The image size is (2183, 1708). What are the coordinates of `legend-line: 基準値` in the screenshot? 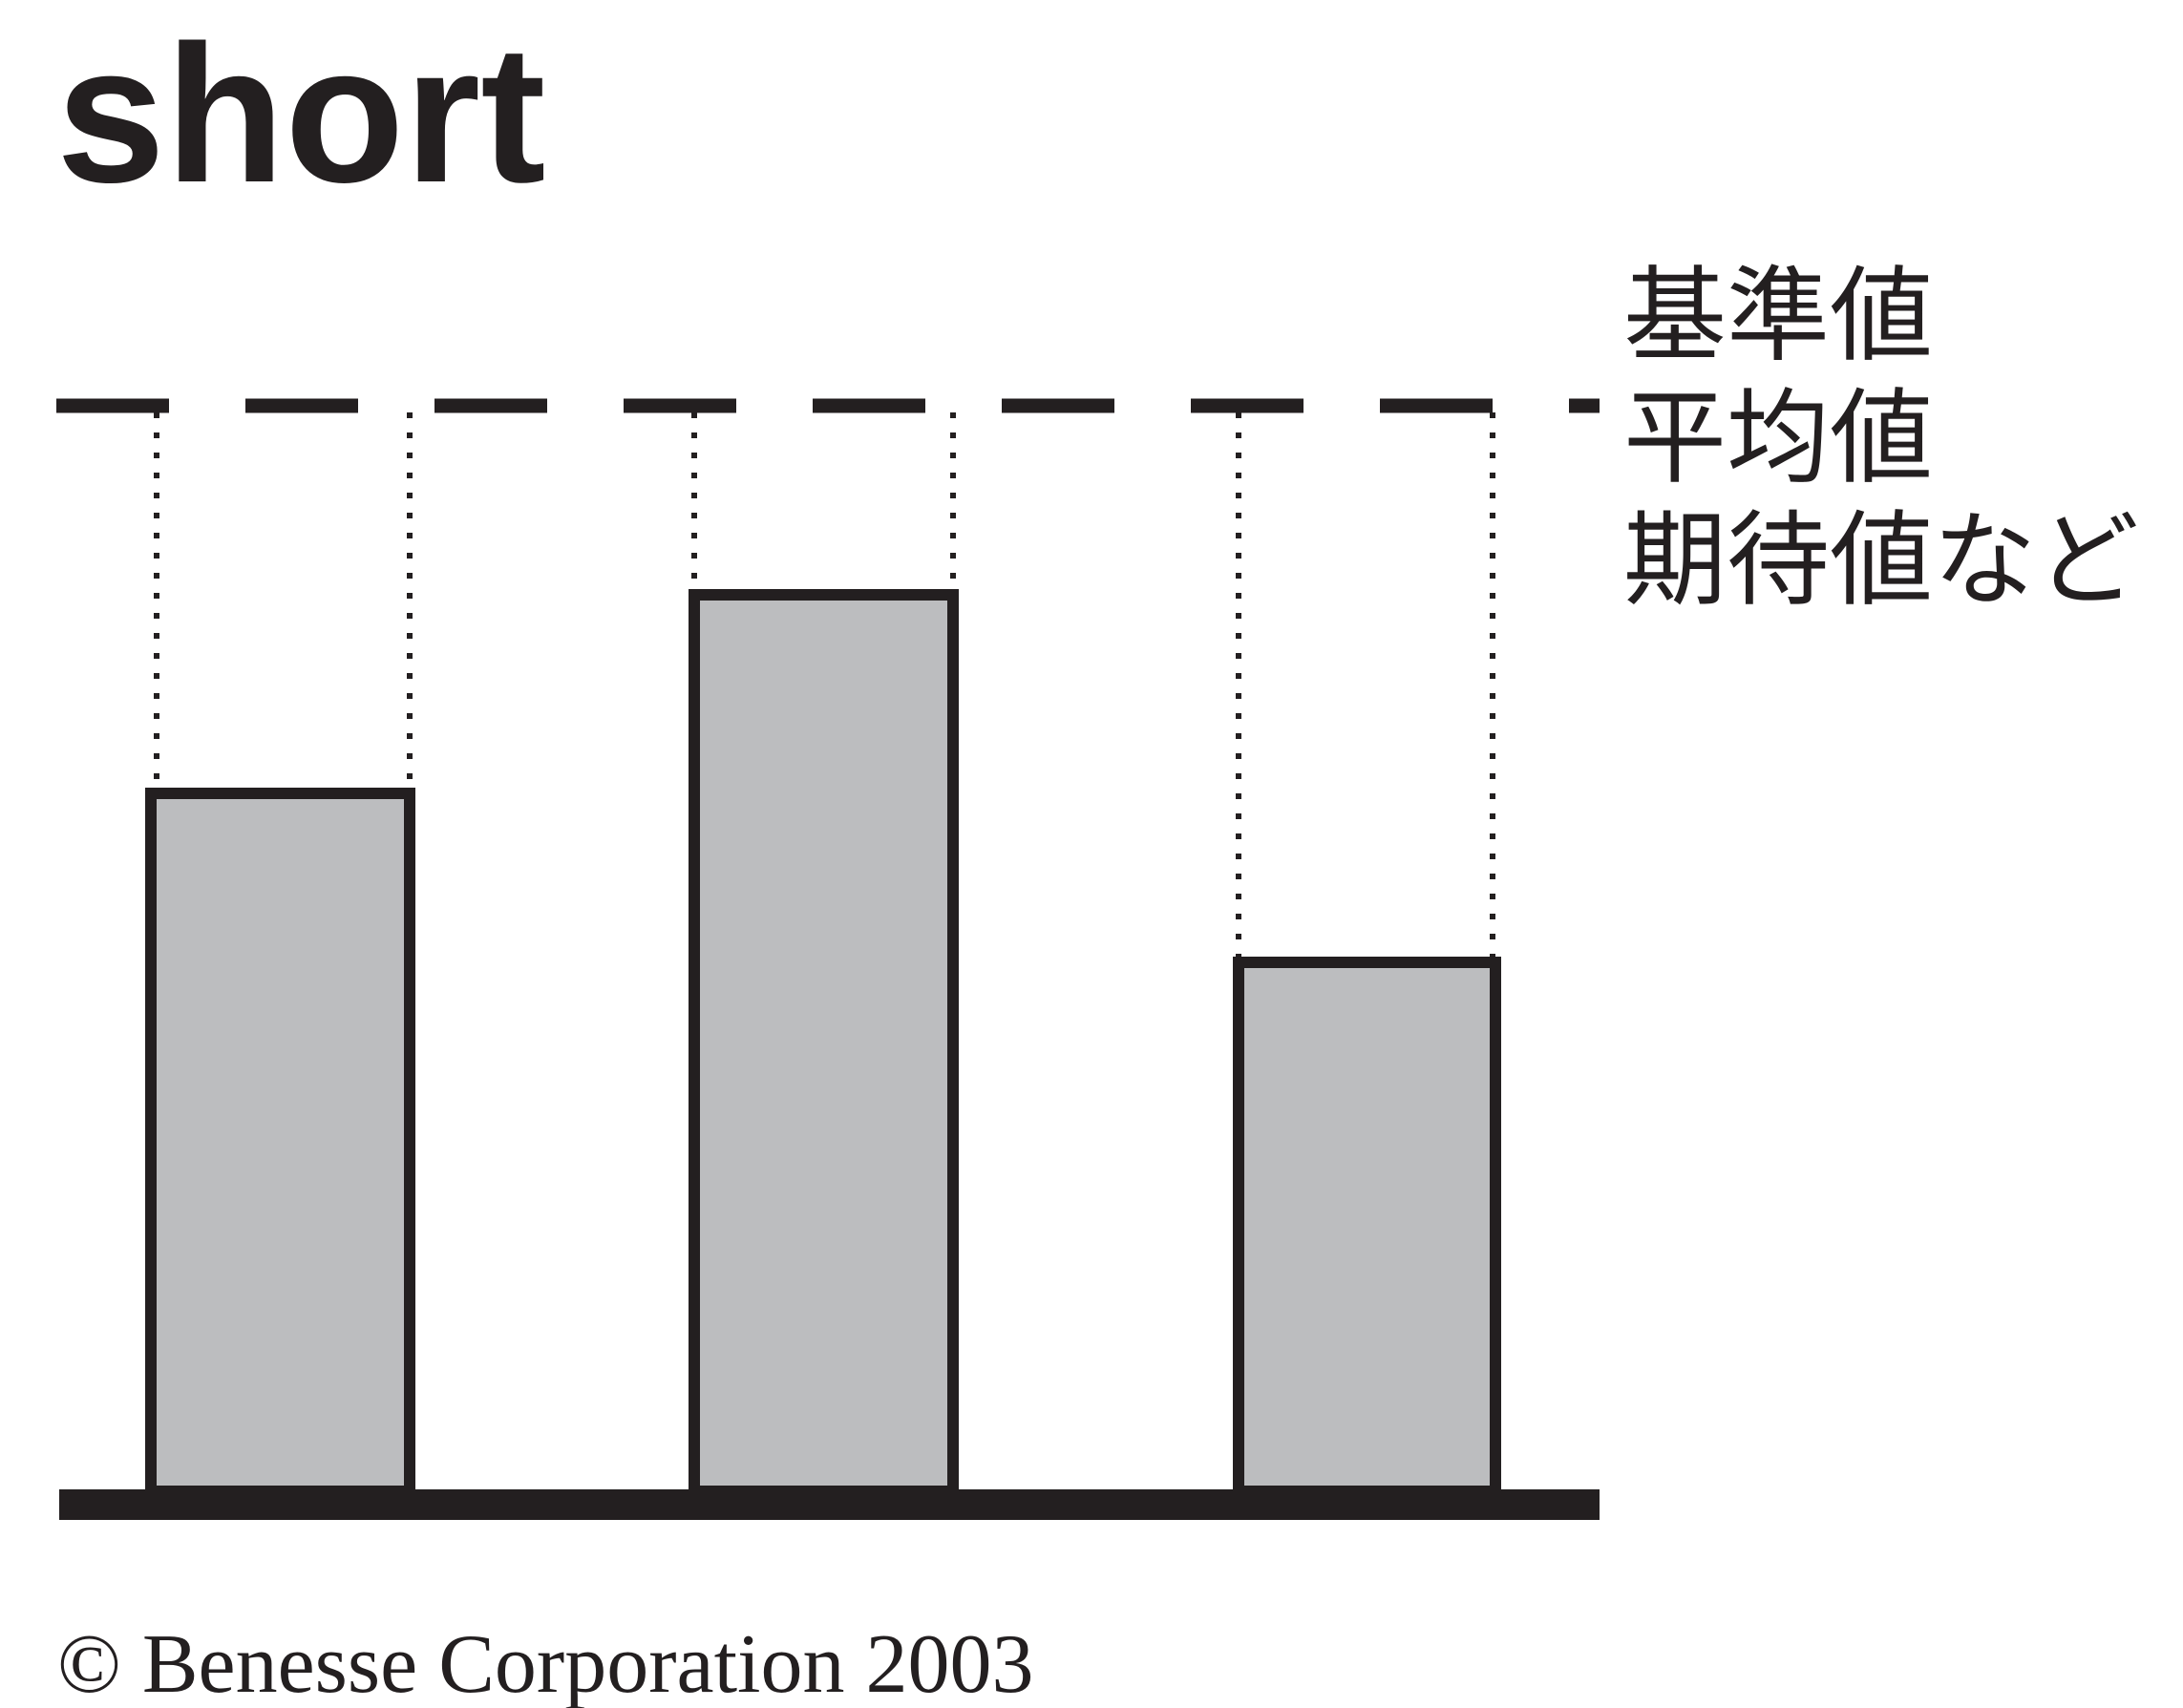 It's located at (1778, 316).